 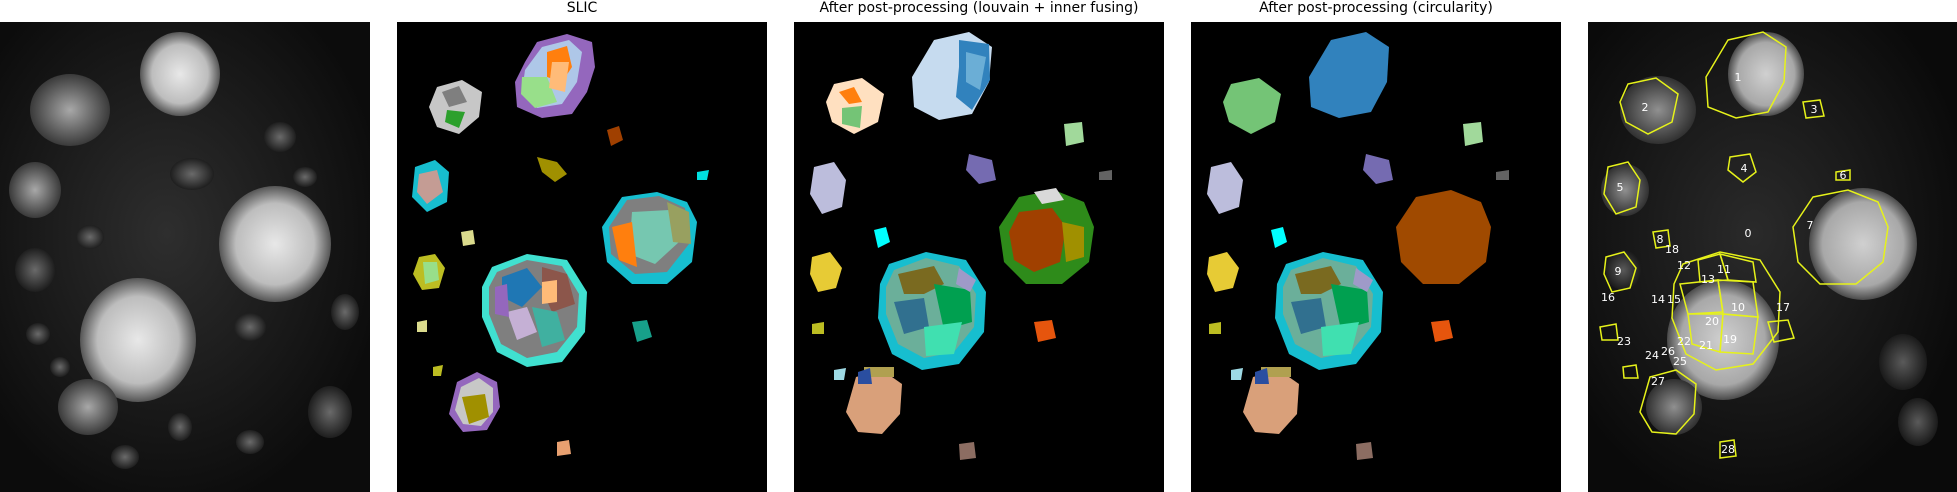 I want to click on seg-label-19: 19, so click(x=1730, y=339).